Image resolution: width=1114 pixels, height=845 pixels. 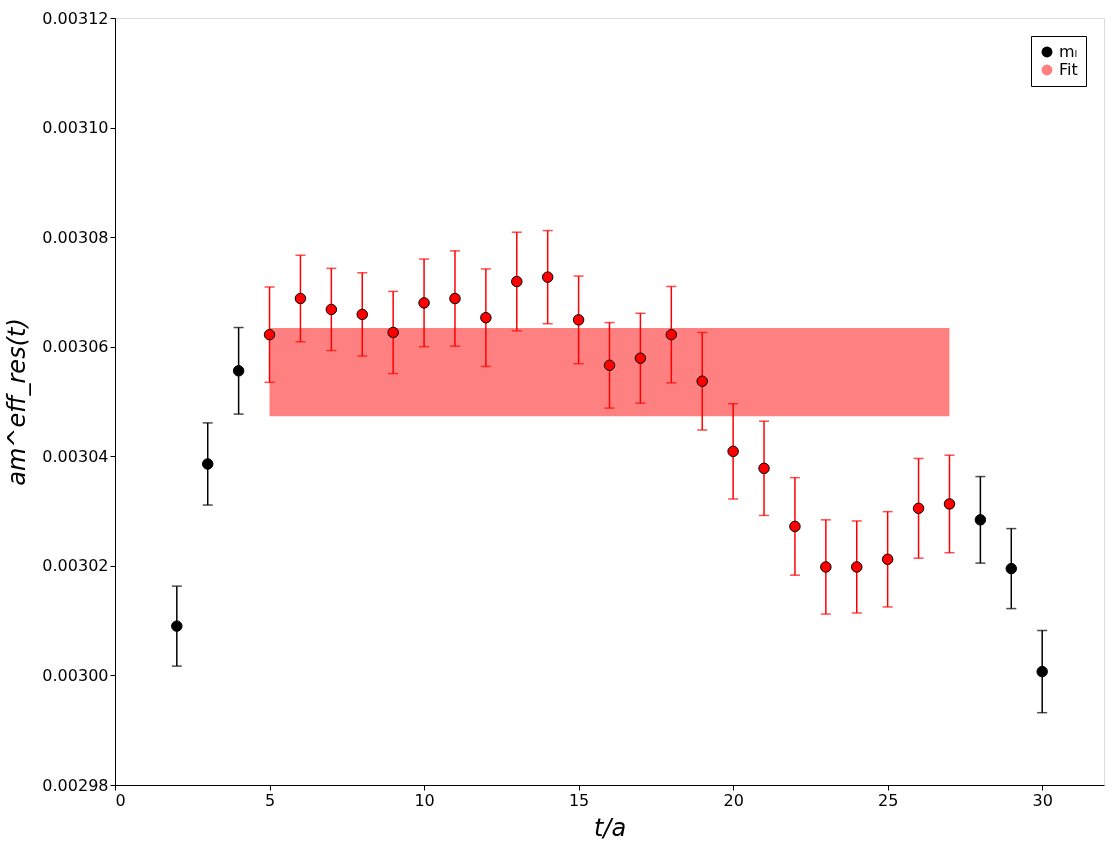 I want to click on x-tick-label: 0, so click(x=120, y=800).